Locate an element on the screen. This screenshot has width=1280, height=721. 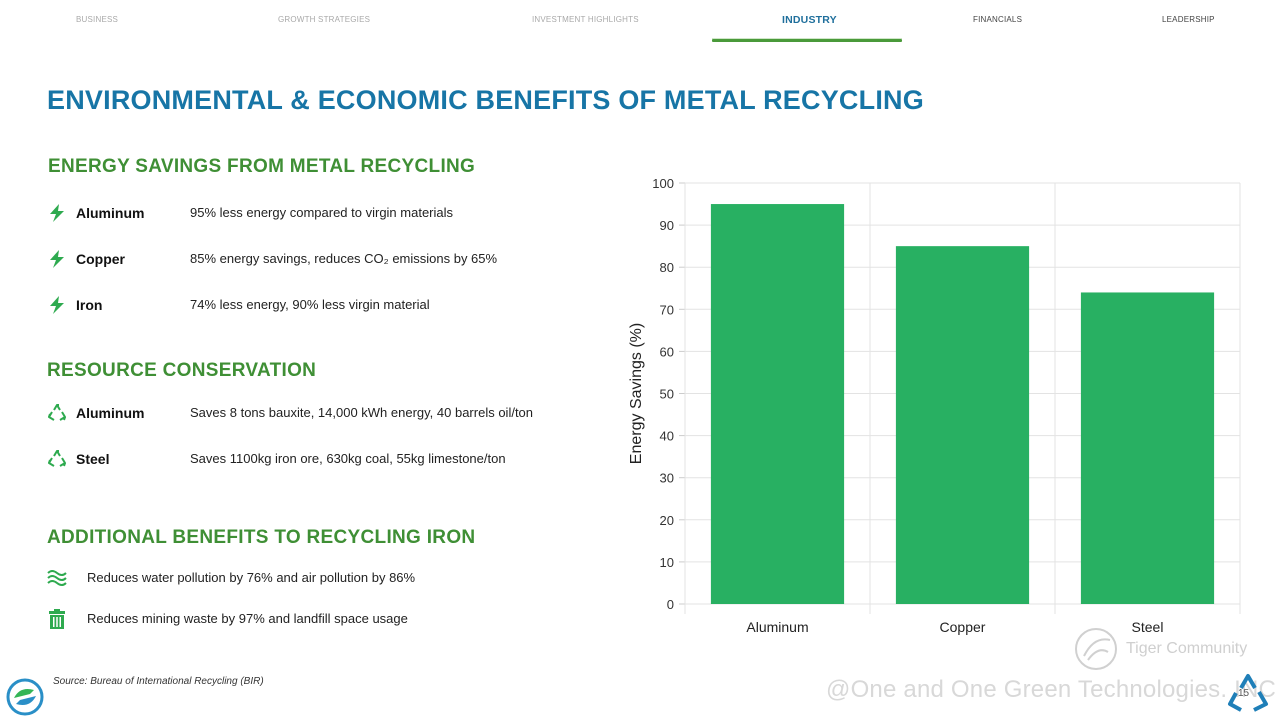
page-number: 15 is located at coordinates (1244, 693).